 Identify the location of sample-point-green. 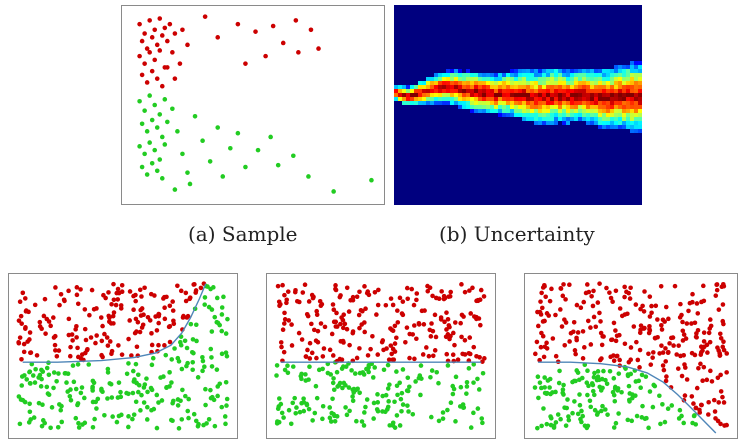
(142, 124).